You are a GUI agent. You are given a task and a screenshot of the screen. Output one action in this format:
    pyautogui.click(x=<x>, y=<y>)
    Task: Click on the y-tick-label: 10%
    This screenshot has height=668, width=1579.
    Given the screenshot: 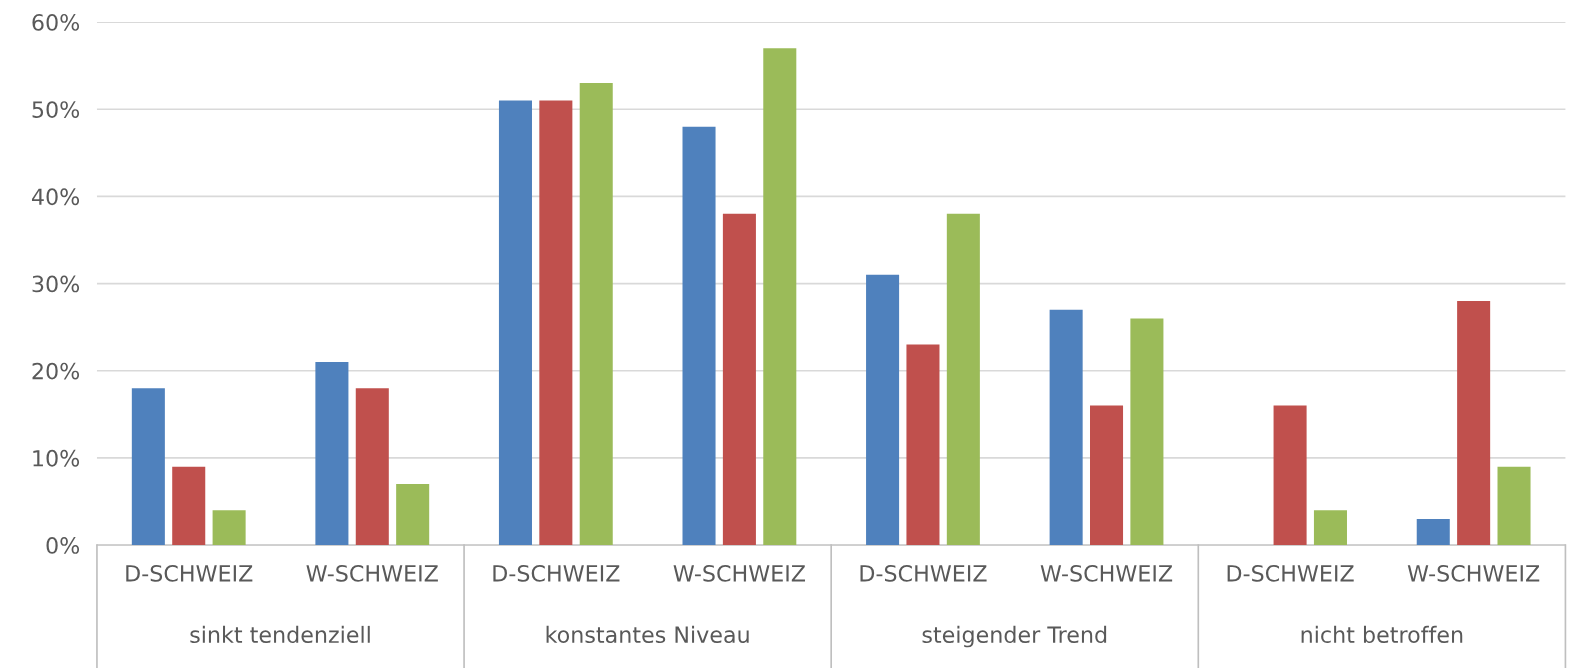 What is the action you would take?
    pyautogui.click(x=56, y=458)
    